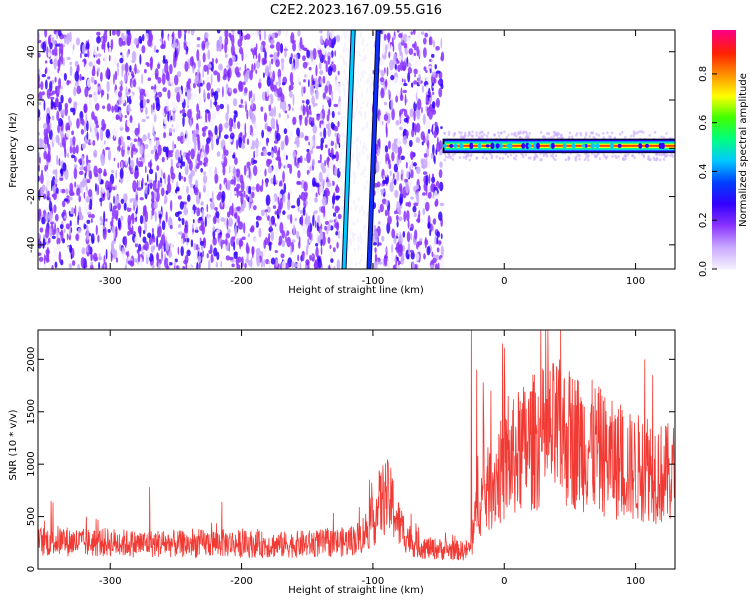 This screenshot has width=750, height=600. Describe the element at coordinates (31, 516) in the screenshot. I see `y-tick-label: 500` at that location.